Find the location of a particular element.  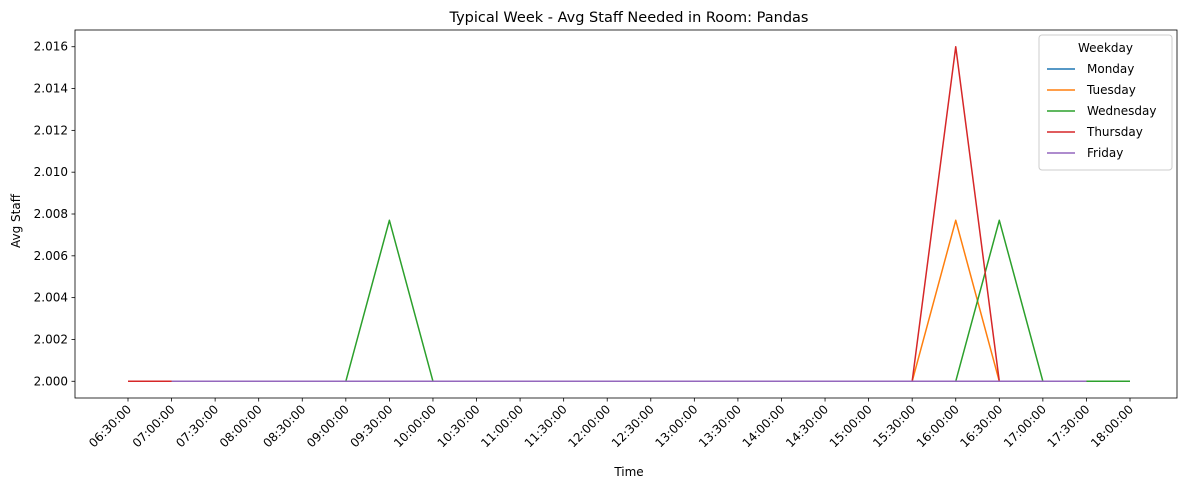

y-tick-label: 2.002 is located at coordinates (51, 339).